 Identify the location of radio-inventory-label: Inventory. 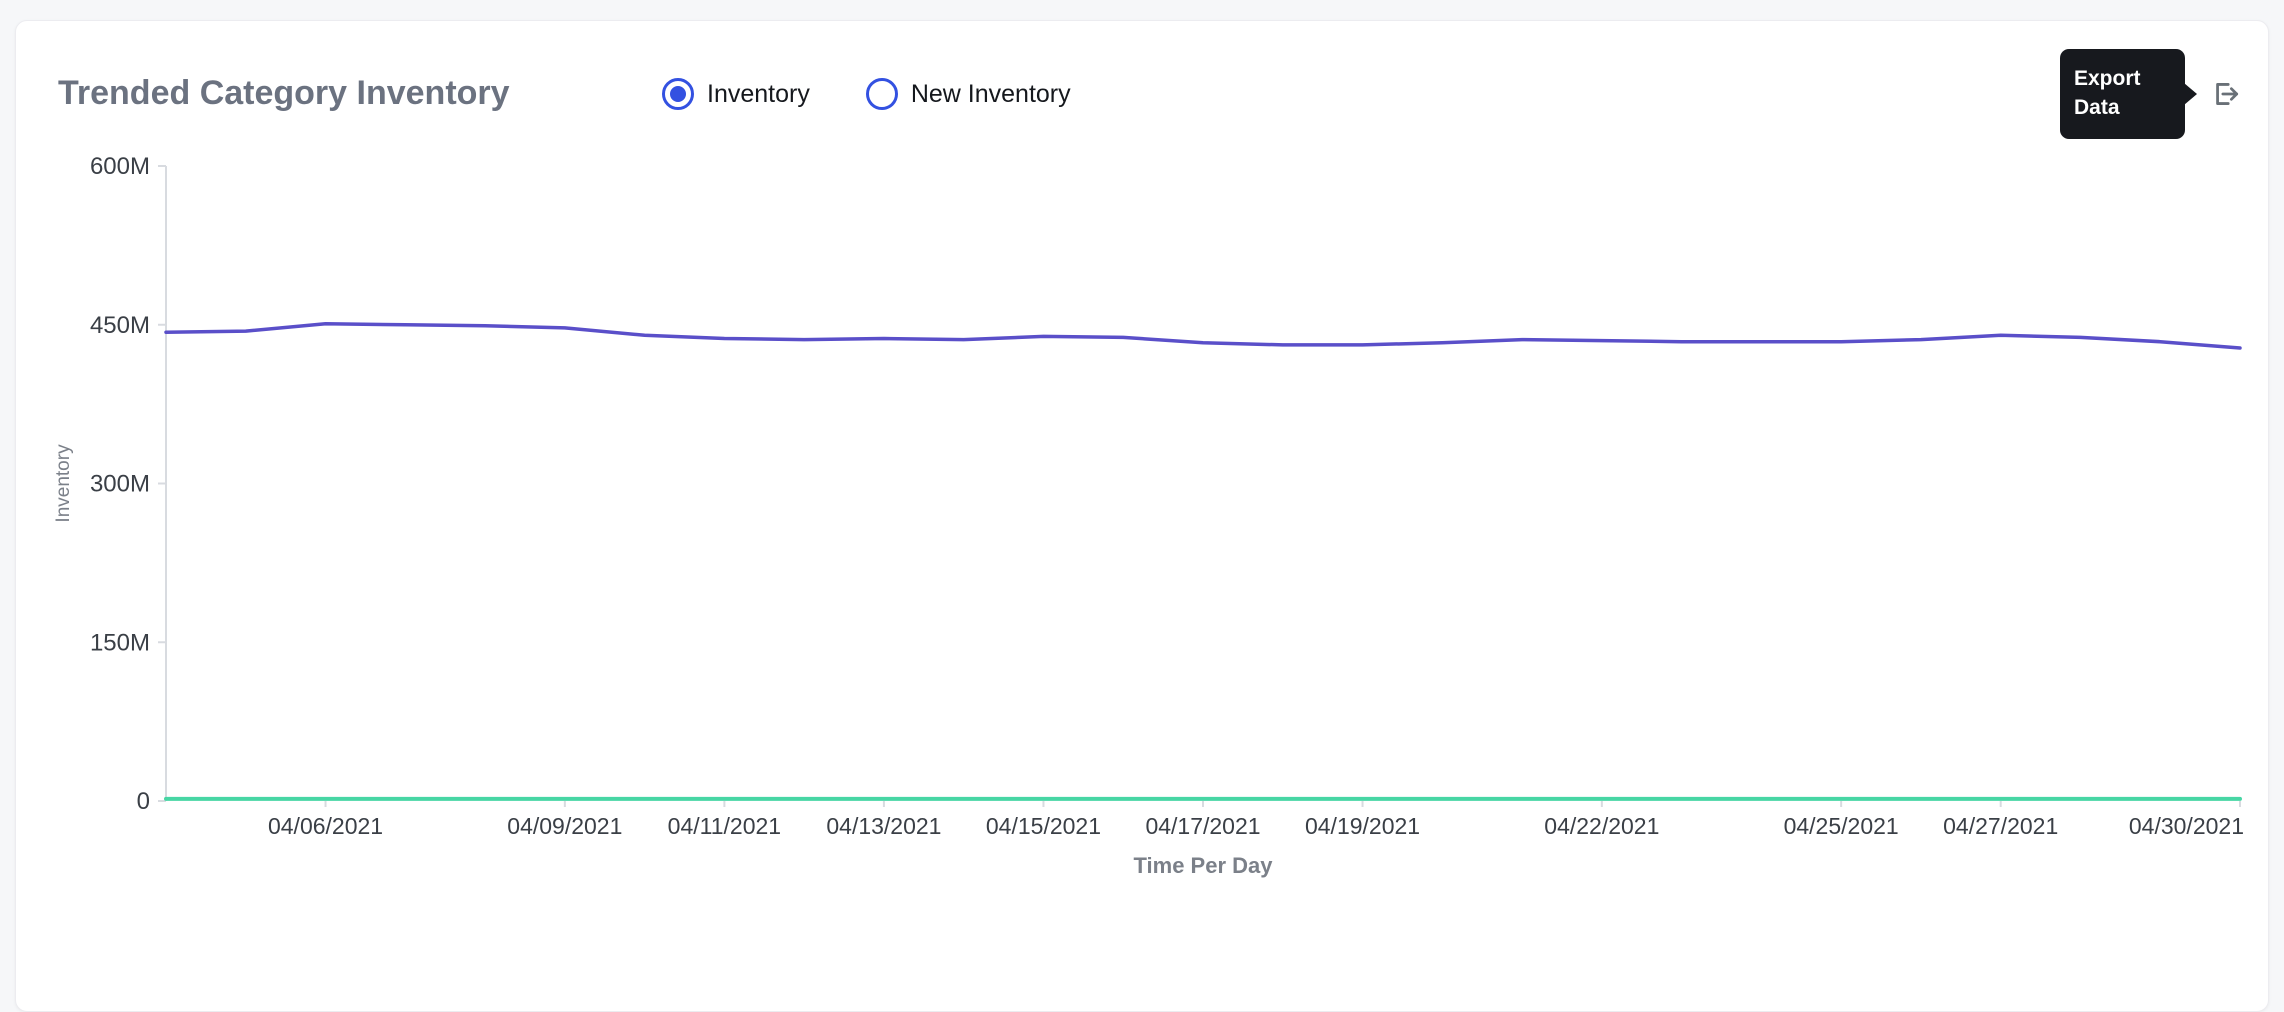
(758, 93).